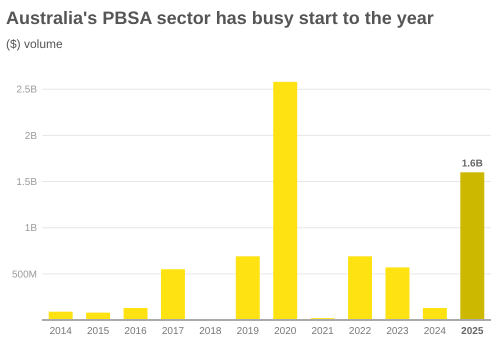 This screenshot has width=499, height=343. What do you see at coordinates (173, 331) in the screenshot?
I see `x-tick-label: 2017` at bounding box center [173, 331].